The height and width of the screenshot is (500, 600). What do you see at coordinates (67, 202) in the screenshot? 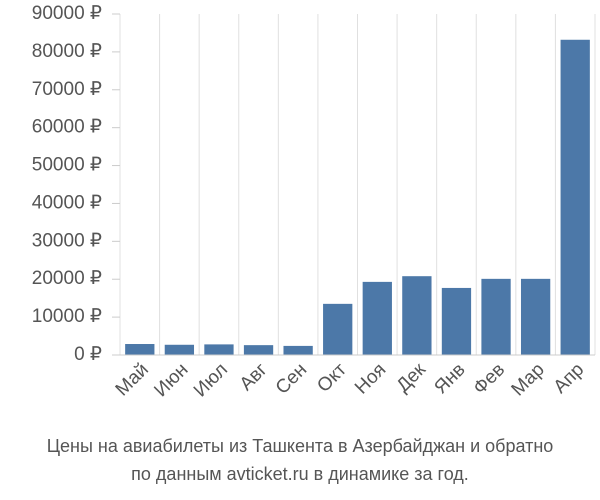
I see `y-tick-label: 40000 ₽` at bounding box center [67, 202].